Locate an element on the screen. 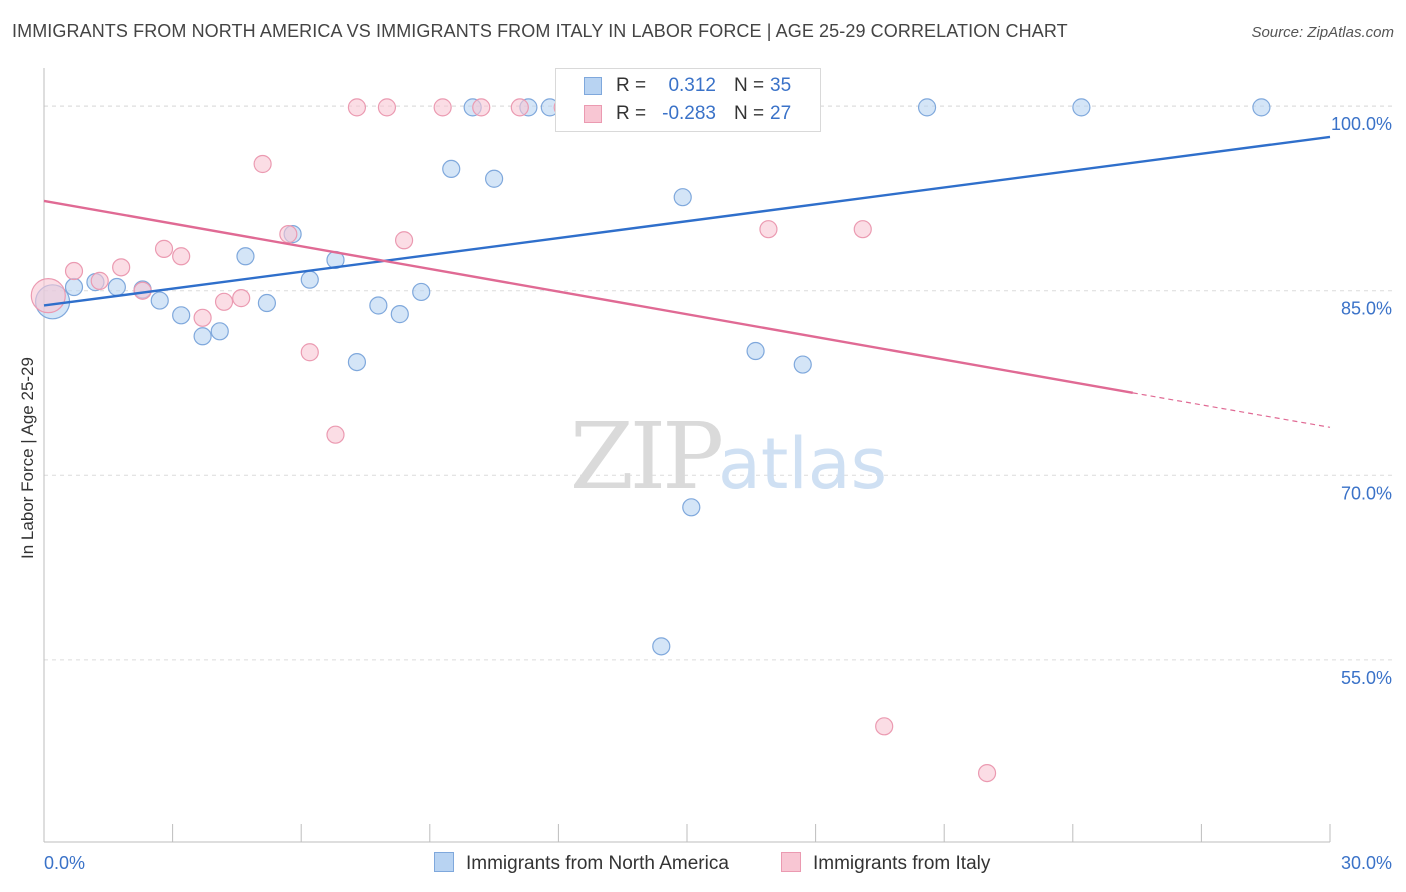  legend-swatch-italy is located at coordinates (791, 862).